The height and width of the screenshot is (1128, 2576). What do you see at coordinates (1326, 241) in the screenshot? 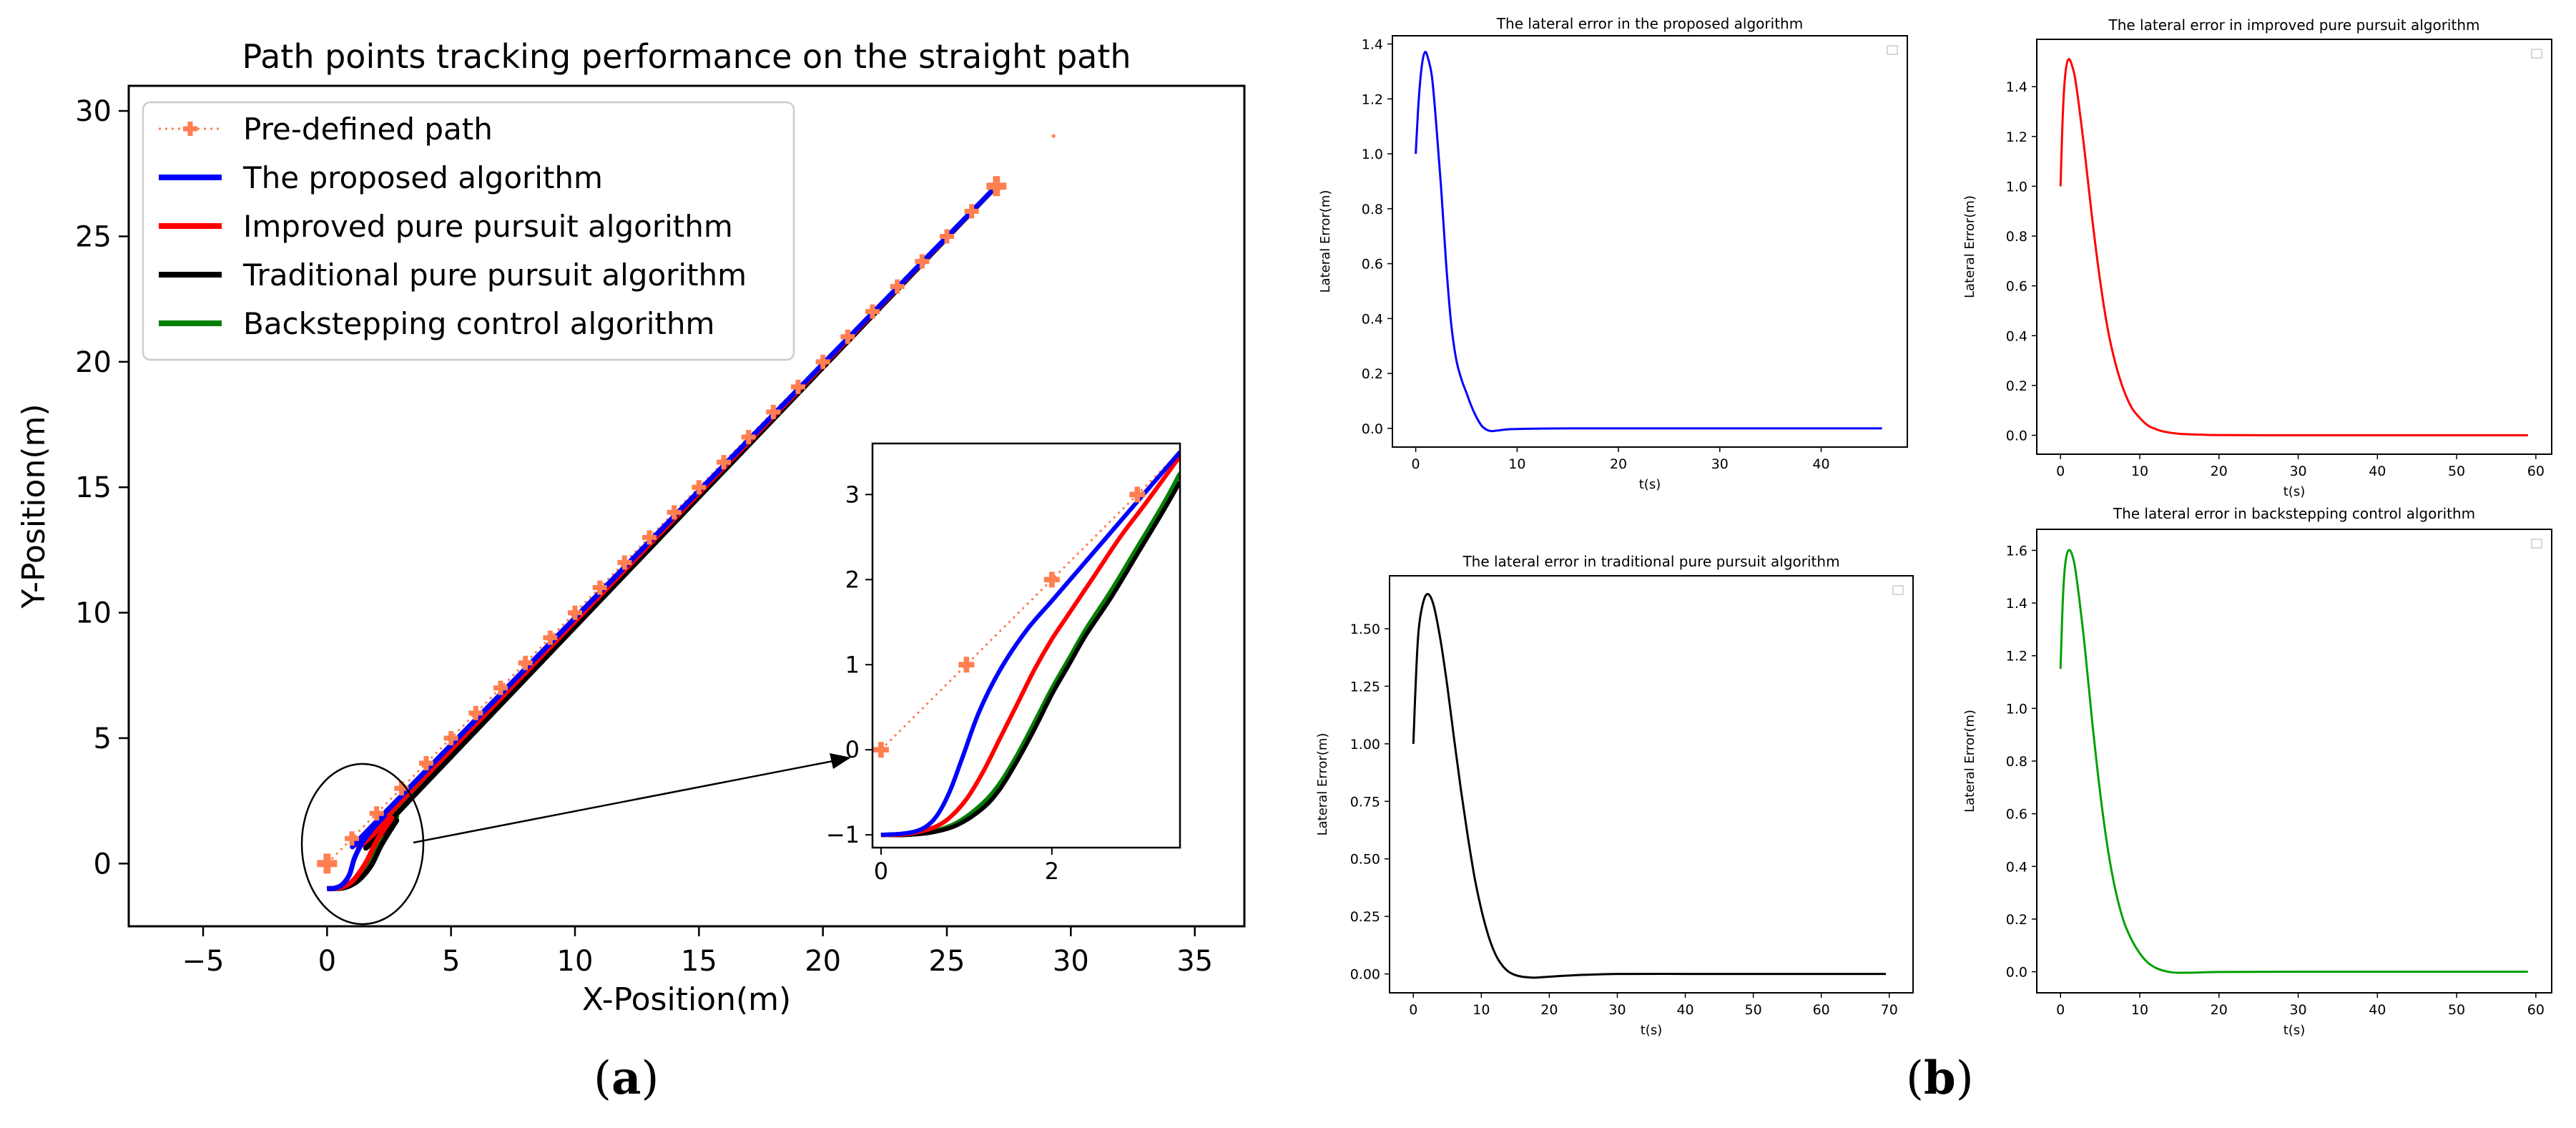
I see `b1-ylabel: Lateral Error(m)` at bounding box center [1326, 241].